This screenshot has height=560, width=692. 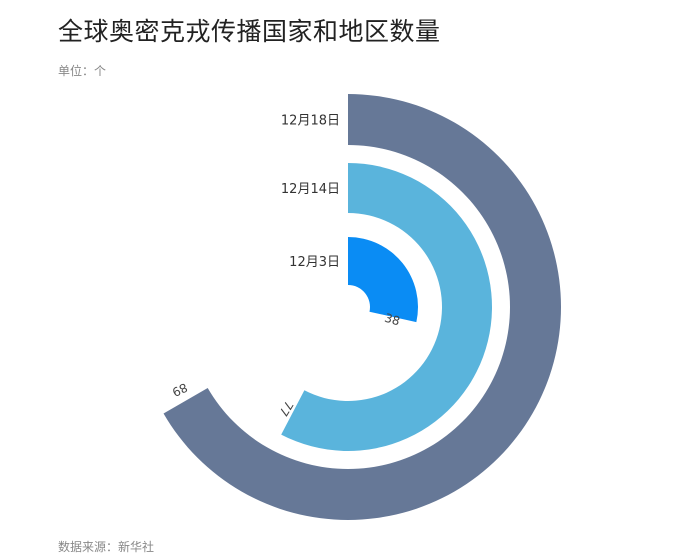 I want to click on chart-title: 全球奥密克戎传播国家和地区数量, so click(x=249, y=31).